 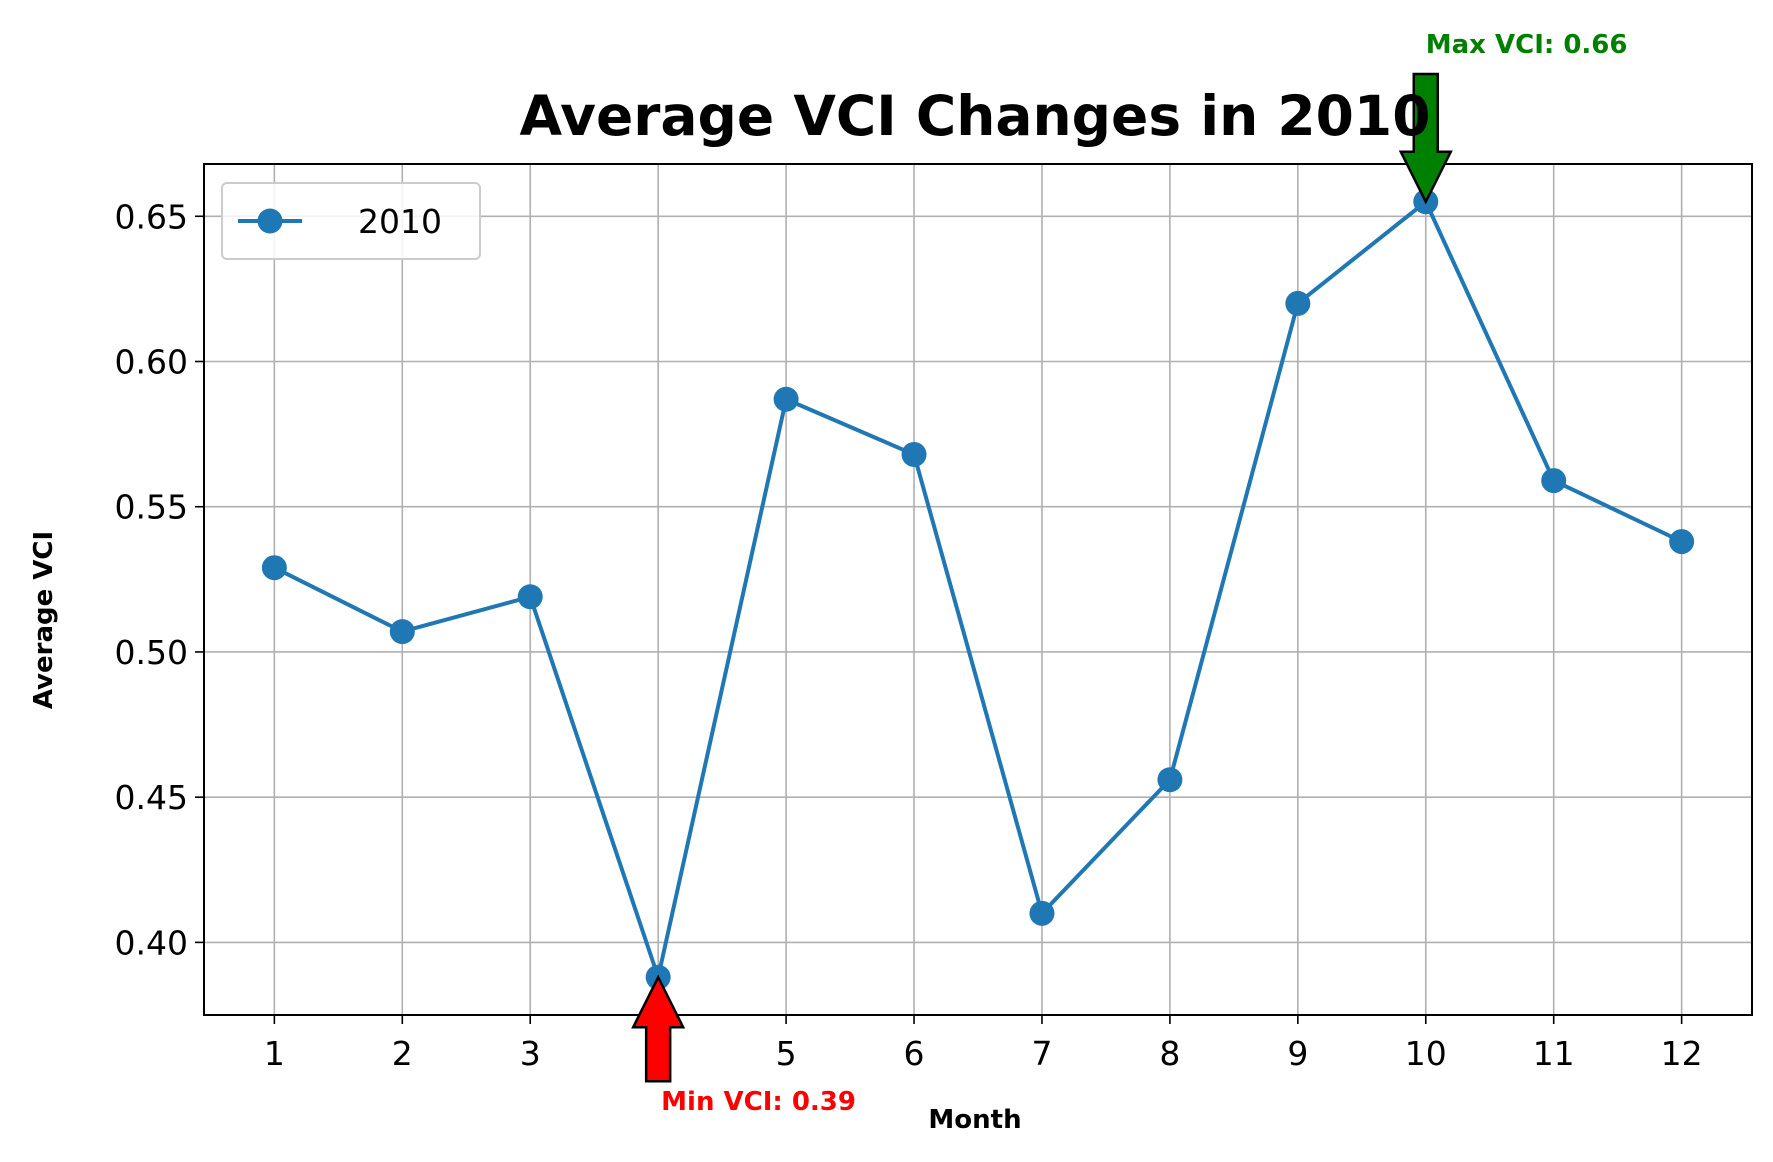 What do you see at coordinates (1425, 138) in the screenshot?
I see `max-arrow` at bounding box center [1425, 138].